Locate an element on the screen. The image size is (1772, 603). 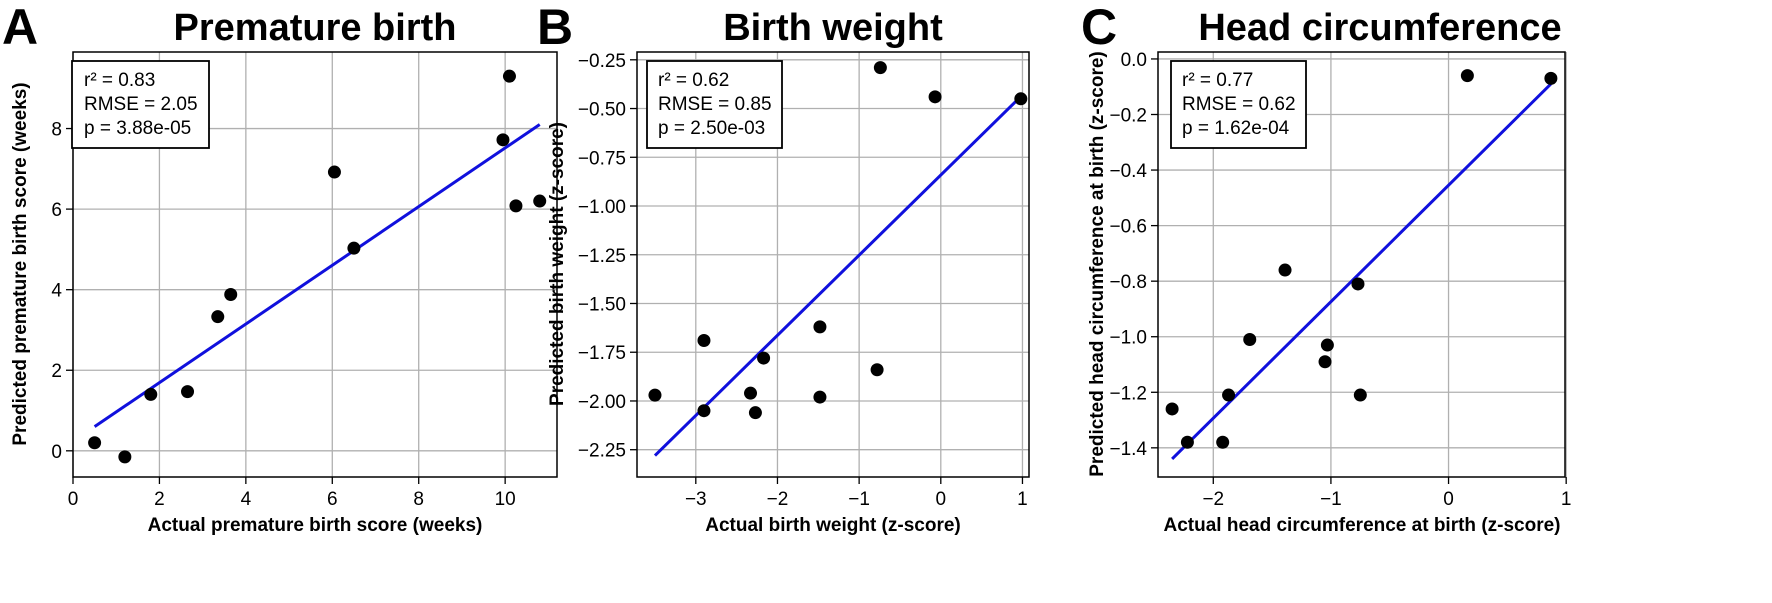
x-tick-label: 8 is located at coordinates (418, 499).